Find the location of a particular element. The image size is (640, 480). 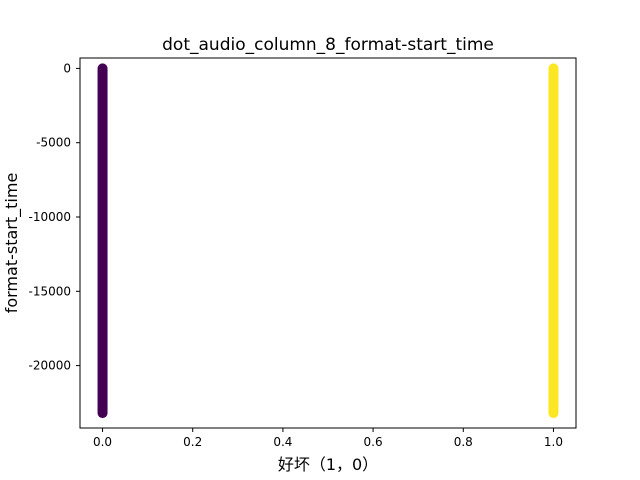

y-axis: 0 -5000 -10000 -15000 -20000 is located at coordinates (54, 217).